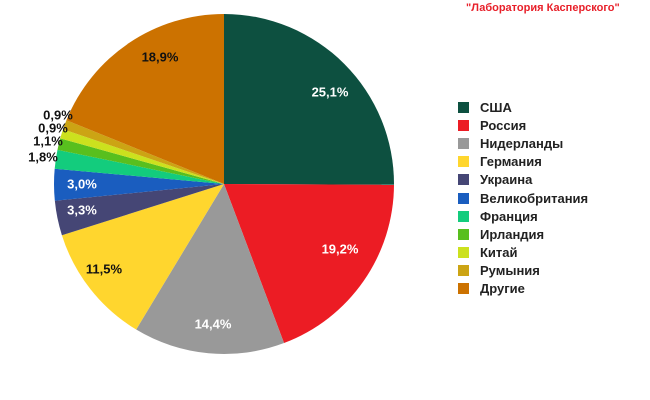 Image resolution: width=650 pixels, height=400 pixels. I want to click on slice-label: 3,3%, so click(82, 209).